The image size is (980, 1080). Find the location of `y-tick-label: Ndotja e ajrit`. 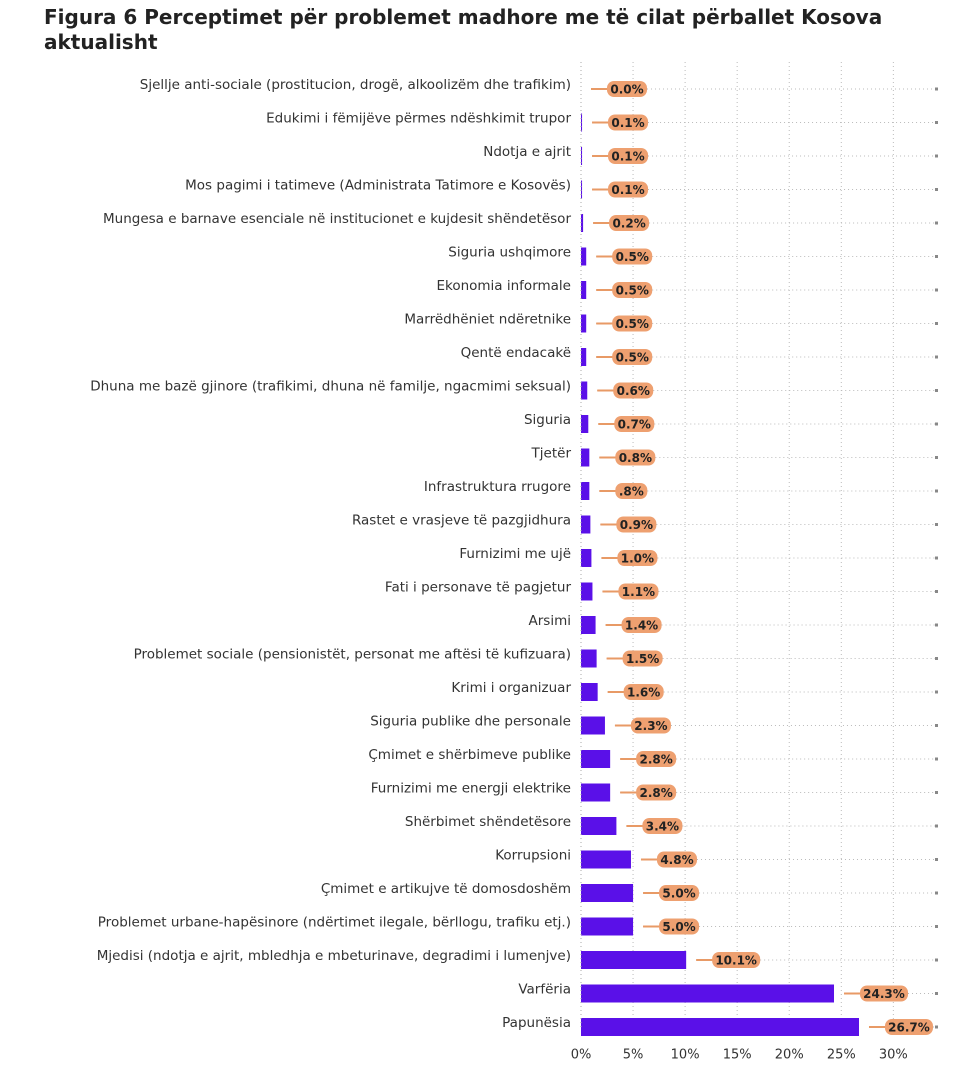

y-tick-label: Ndotja e ajrit is located at coordinates (527, 152).